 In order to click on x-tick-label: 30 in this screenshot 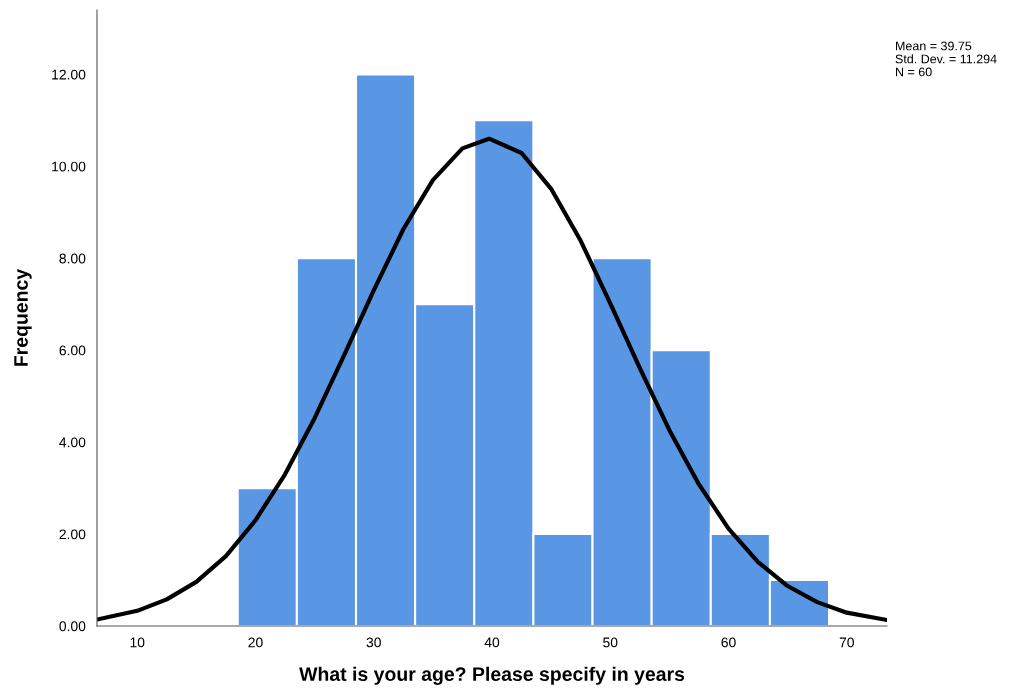, I will do `click(373, 642)`.